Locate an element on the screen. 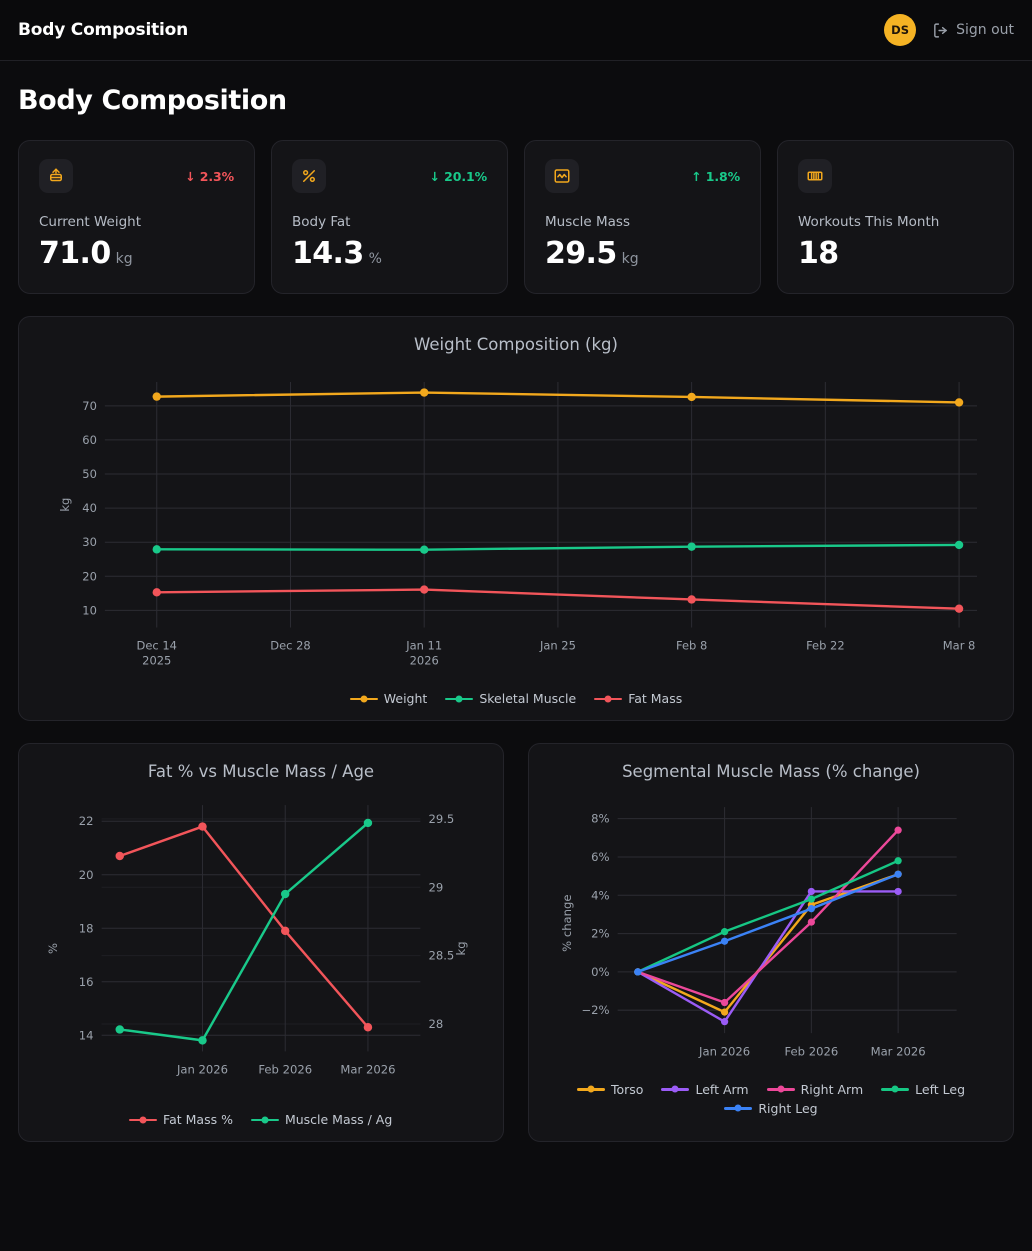 This screenshot has height=1251, width=1032. legend-label: Muscle Mass / Age is located at coordinates (338, 1120).